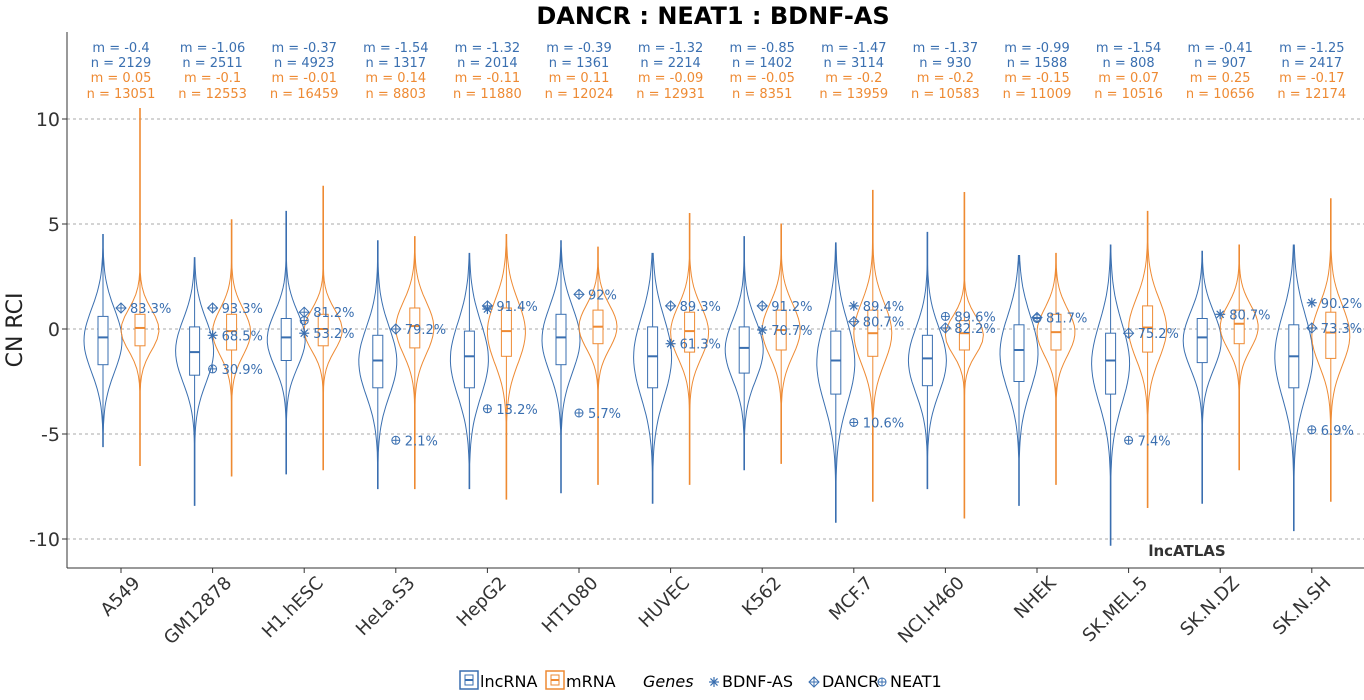  What do you see at coordinates (50, 435) in the screenshot?
I see `y-tick-label: -5` at bounding box center [50, 435].